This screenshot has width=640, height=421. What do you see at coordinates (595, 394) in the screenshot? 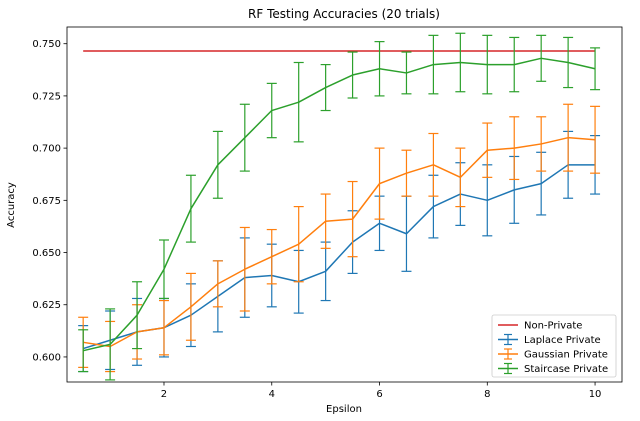
I see `x-tick-label: 10` at bounding box center [595, 394].